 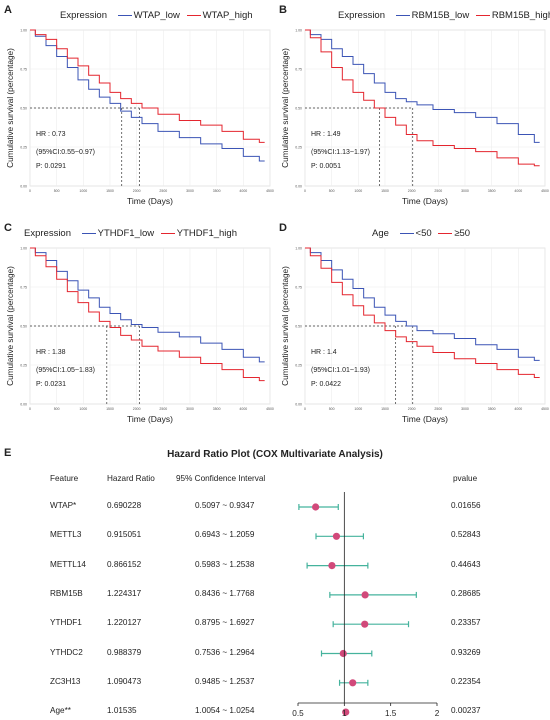 I want to click on panel-letter-e: E, so click(x=8, y=453).